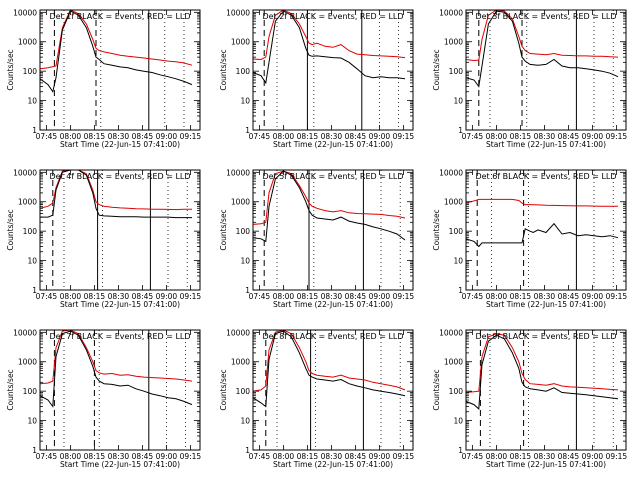  What do you see at coordinates (119, 336) in the screenshot?
I see `panel-title: Det 7f BLACK = Events, RED = LLD` at bounding box center [119, 336].